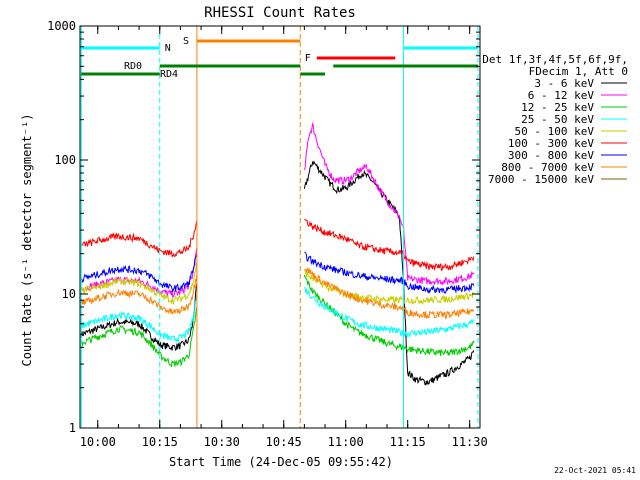 This screenshot has width=640, height=480. What do you see at coordinates (346, 442) in the screenshot?
I see `x-tick-label-4: 11:00` at bounding box center [346, 442].